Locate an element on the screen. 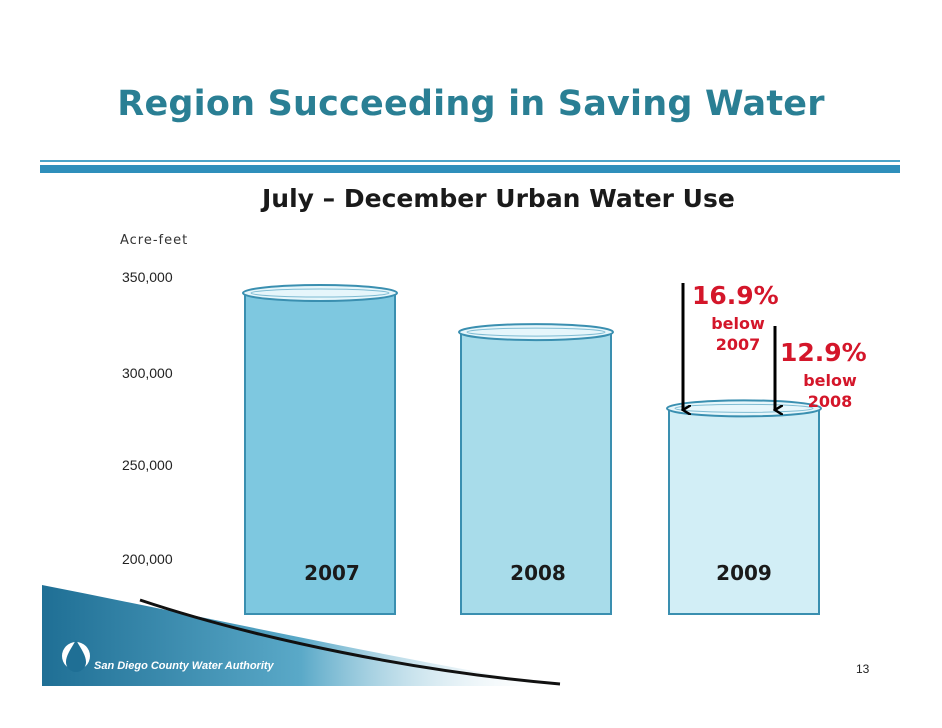  water-drop-icon is located at coordinates (76, 656).